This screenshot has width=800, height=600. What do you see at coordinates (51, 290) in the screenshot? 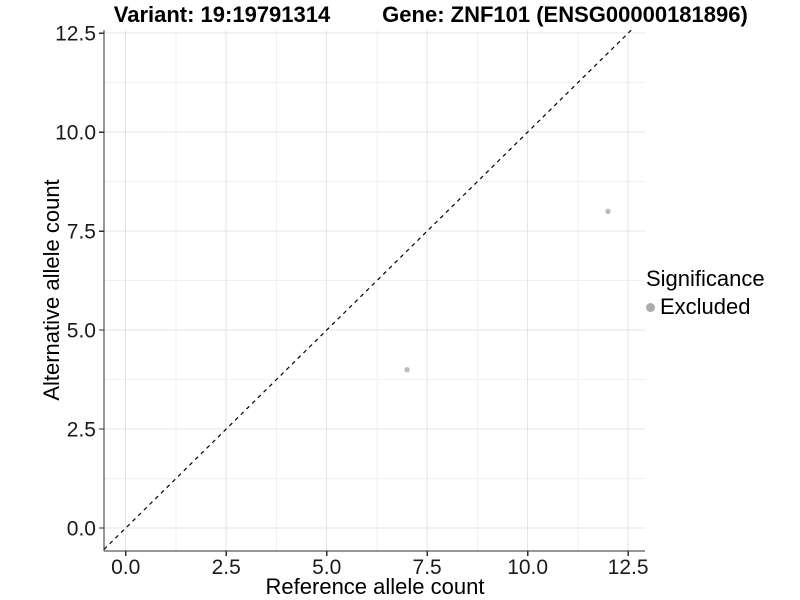
I see `y-axis-title: Alternative allele count` at bounding box center [51, 290].